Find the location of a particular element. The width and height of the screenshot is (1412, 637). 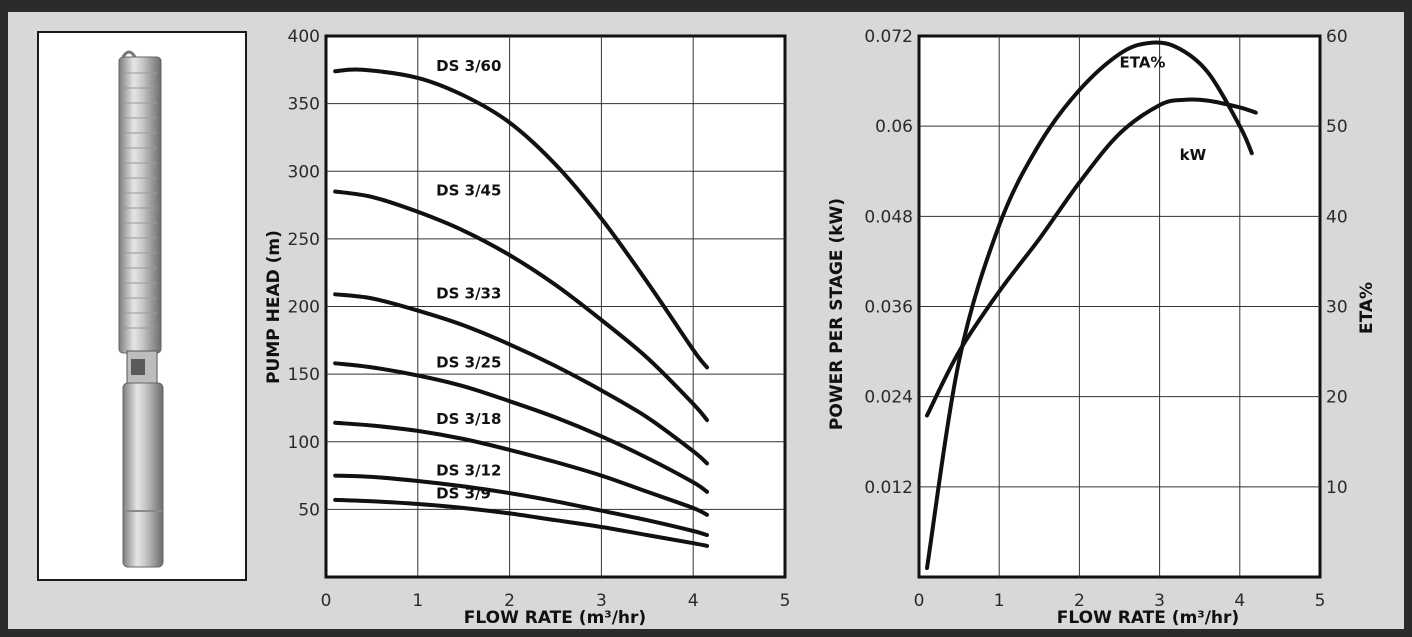

power-curve-line is located at coordinates (1091, 257).